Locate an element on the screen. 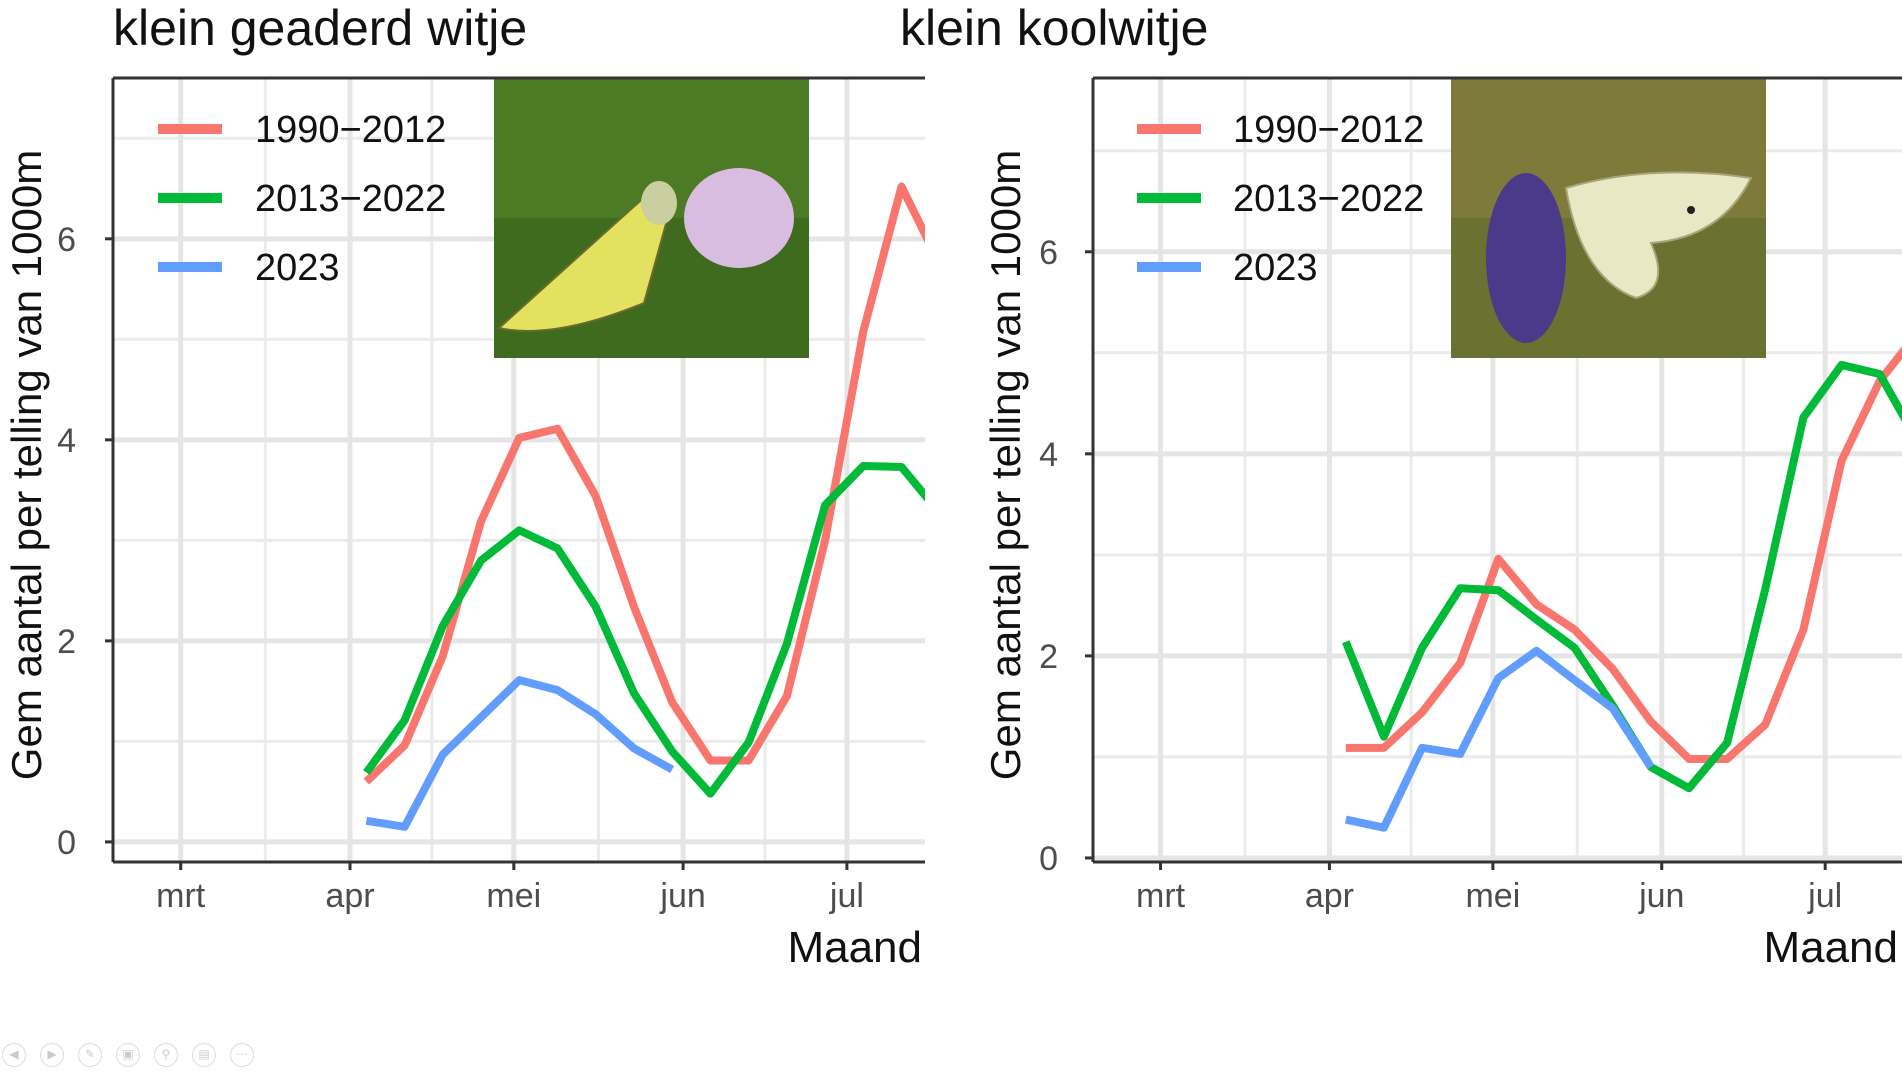 The height and width of the screenshot is (1071, 1902). slides-icon: ▣ is located at coordinates (128, 1055).